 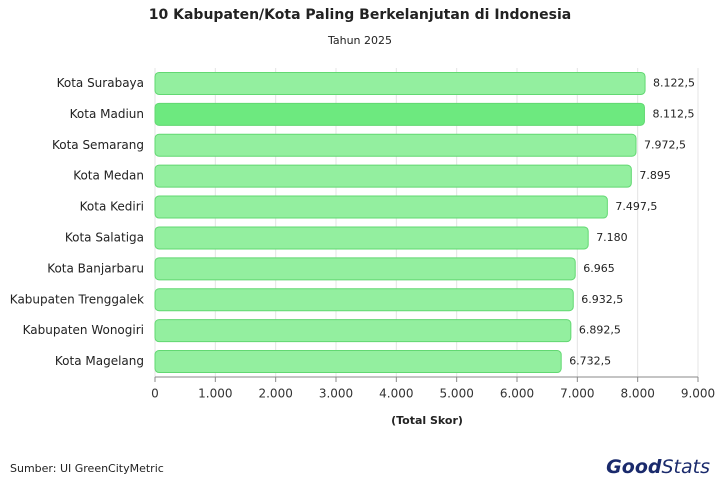 I want to click on value-label: 7.180, so click(x=612, y=237).